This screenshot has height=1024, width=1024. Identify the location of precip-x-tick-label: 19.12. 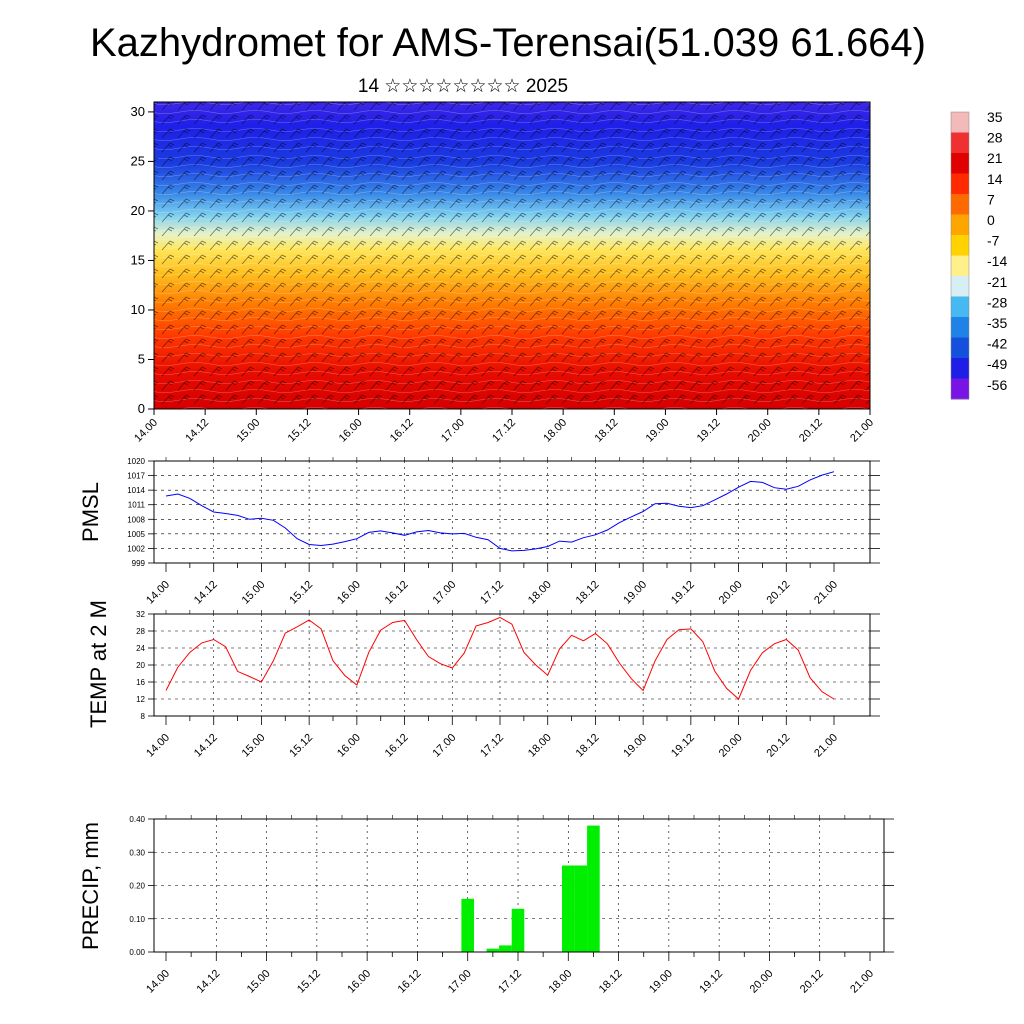
(711, 982).